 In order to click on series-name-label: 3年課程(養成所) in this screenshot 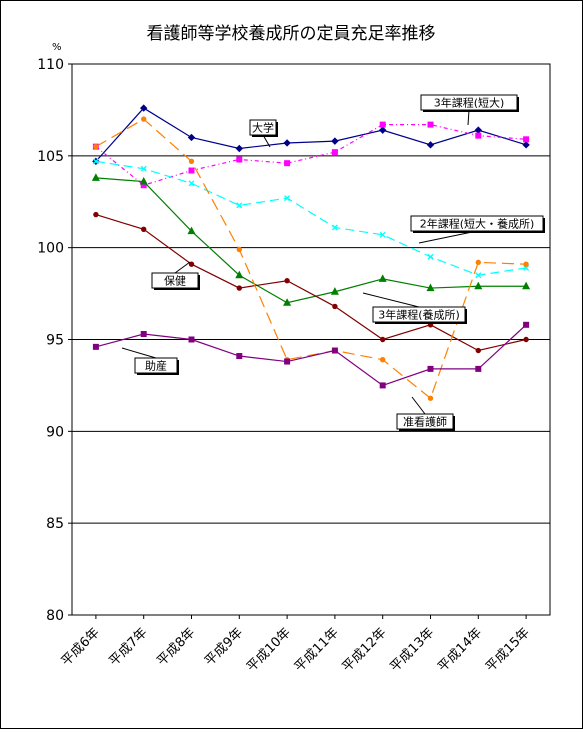, I will do `click(419, 315)`.